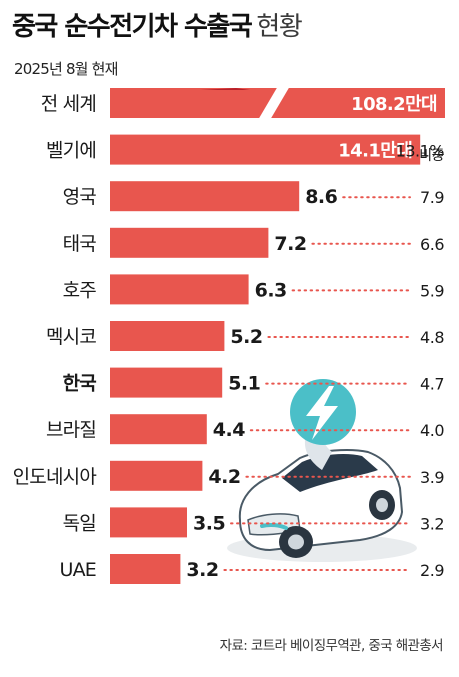  I want to click on electric-car-with-lightning-icon, so click(322, 470).